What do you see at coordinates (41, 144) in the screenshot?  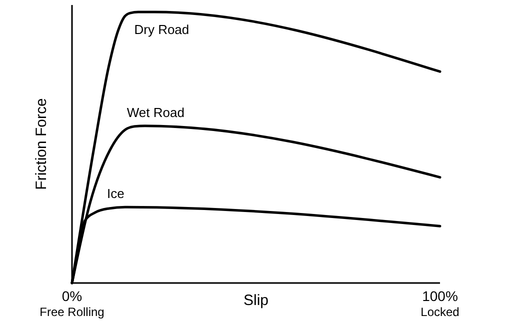 I see `y-axis-title: Friction Force` at bounding box center [41, 144].